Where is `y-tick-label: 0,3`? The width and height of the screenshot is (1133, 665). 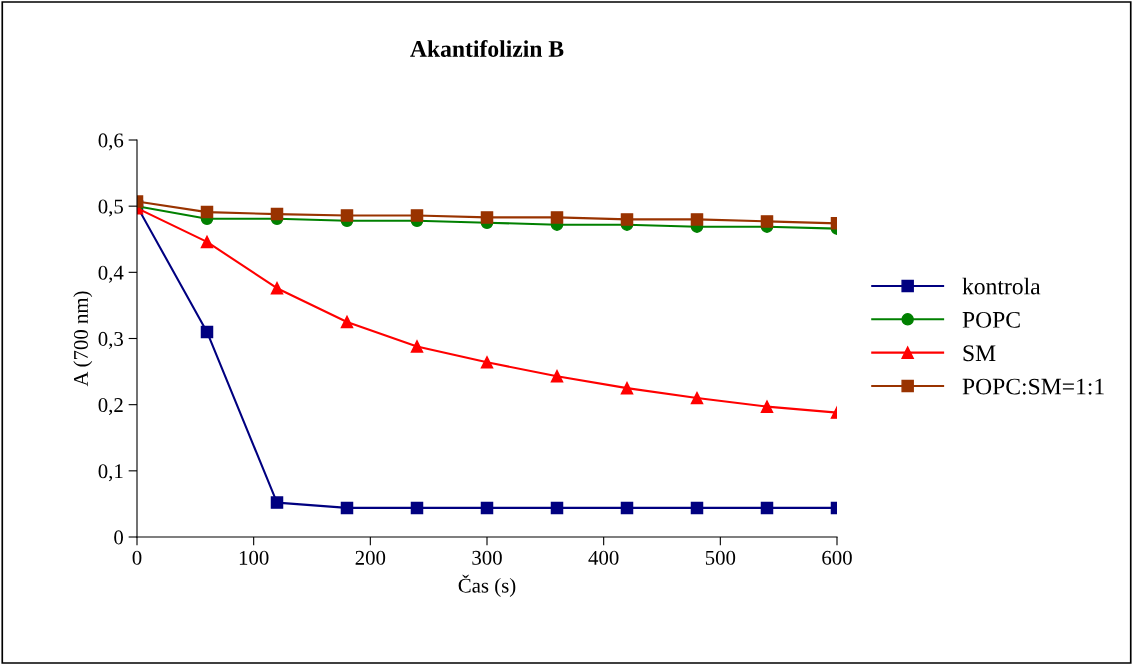 y-tick-label: 0,3 is located at coordinates (110, 340).